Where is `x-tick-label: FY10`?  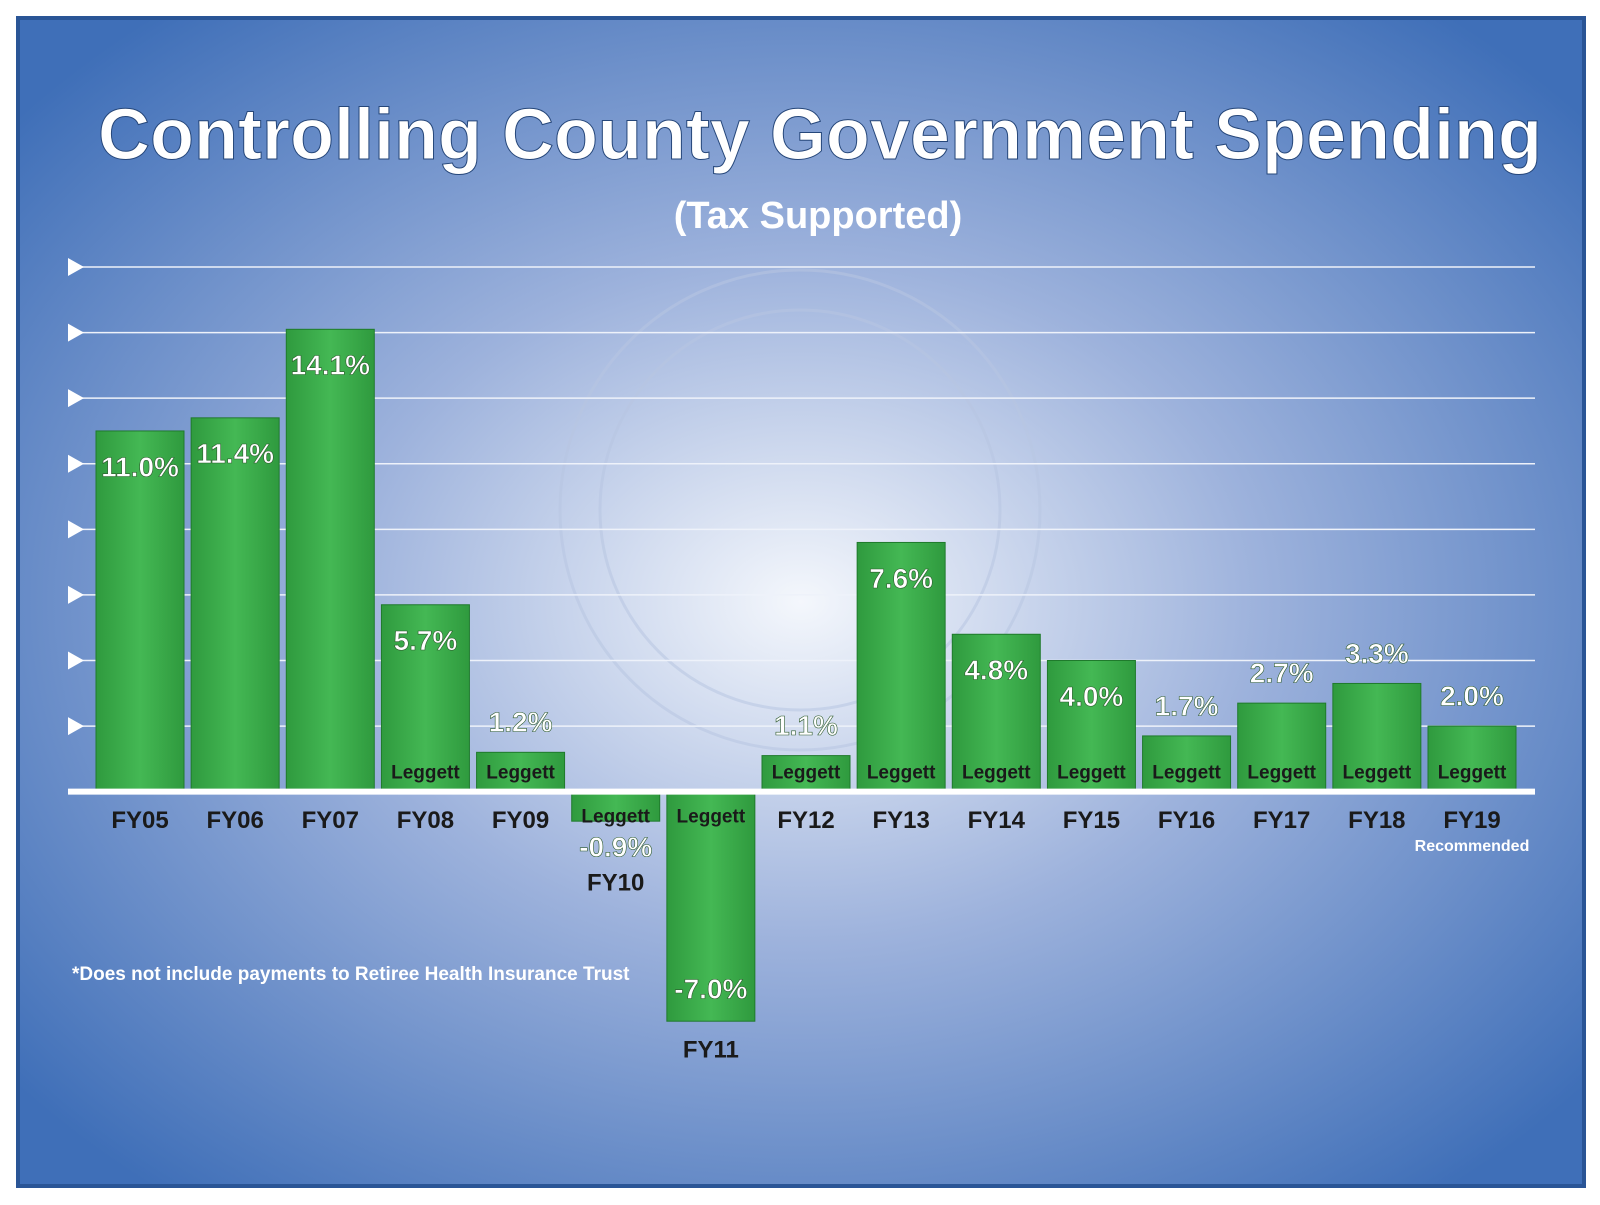
x-tick-label: FY10 is located at coordinates (615, 883).